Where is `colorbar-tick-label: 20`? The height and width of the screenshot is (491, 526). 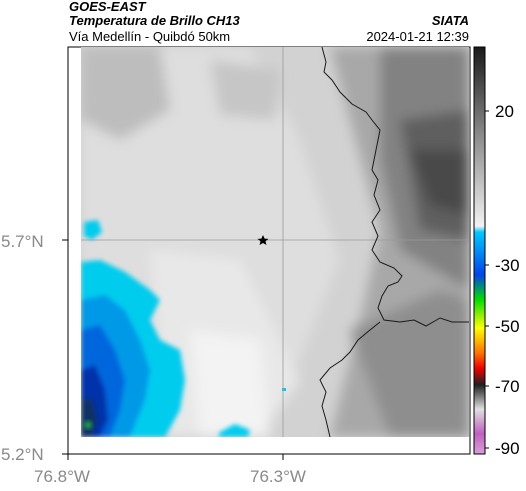 colorbar-tick-label: 20 is located at coordinates (504, 111).